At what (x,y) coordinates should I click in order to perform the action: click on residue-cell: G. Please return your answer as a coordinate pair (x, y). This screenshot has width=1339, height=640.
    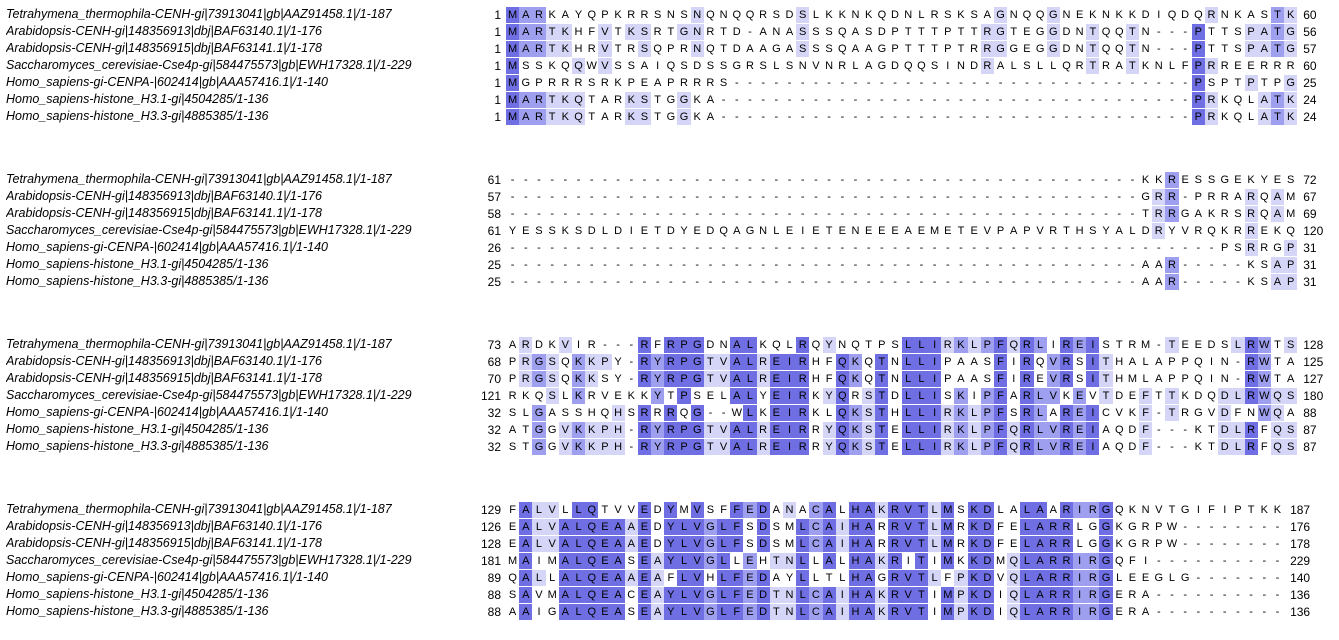
    Looking at the image, I should click on (671, 99).